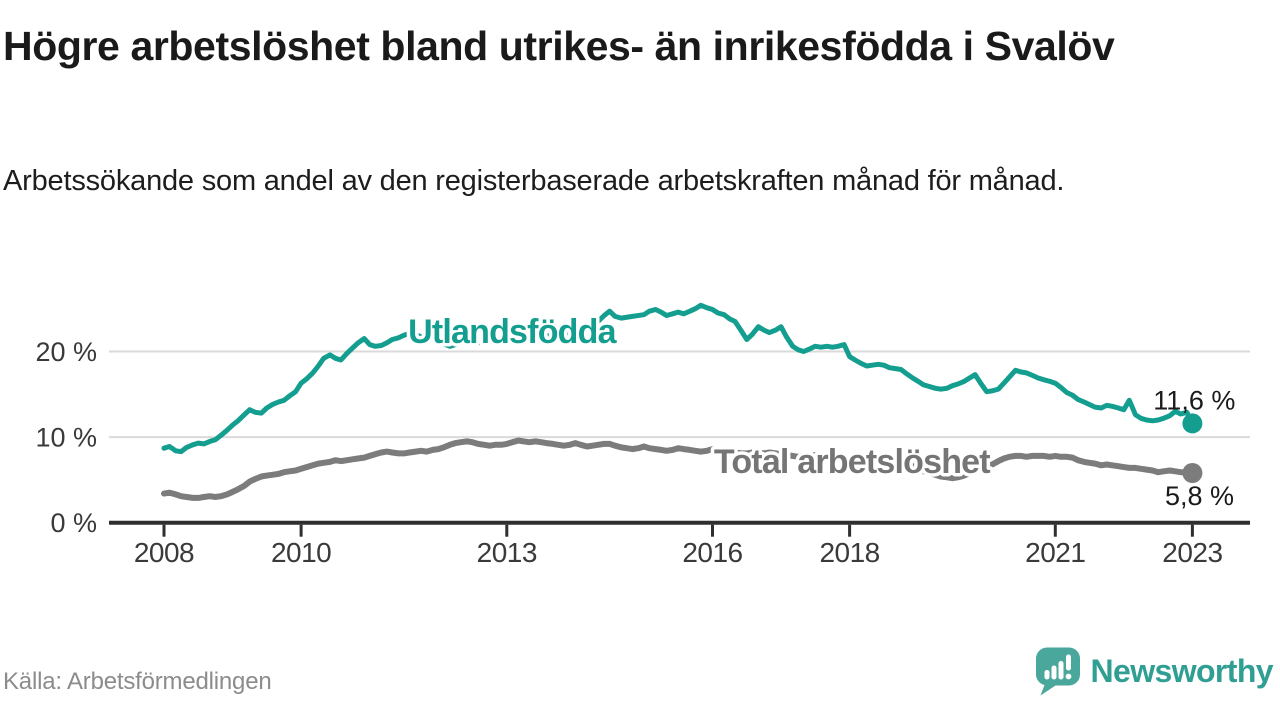 This screenshot has height=720, width=1280. I want to click on bar-large, so click(1060, 670).